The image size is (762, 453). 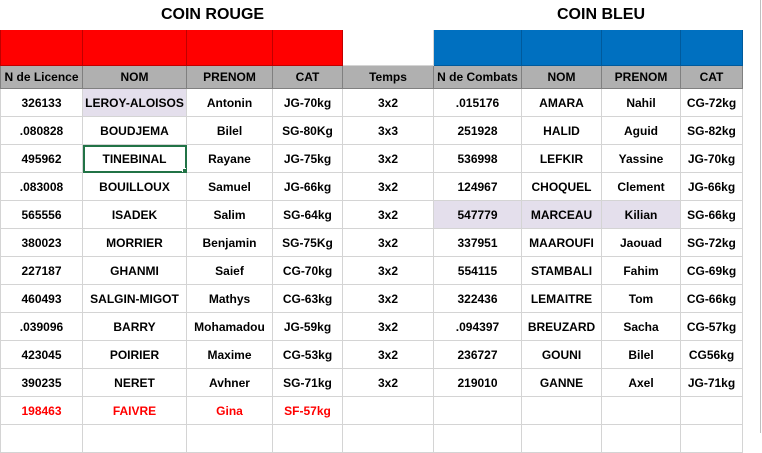 What do you see at coordinates (388, 410) in the screenshot?
I see `temps-cell` at bounding box center [388, 410].